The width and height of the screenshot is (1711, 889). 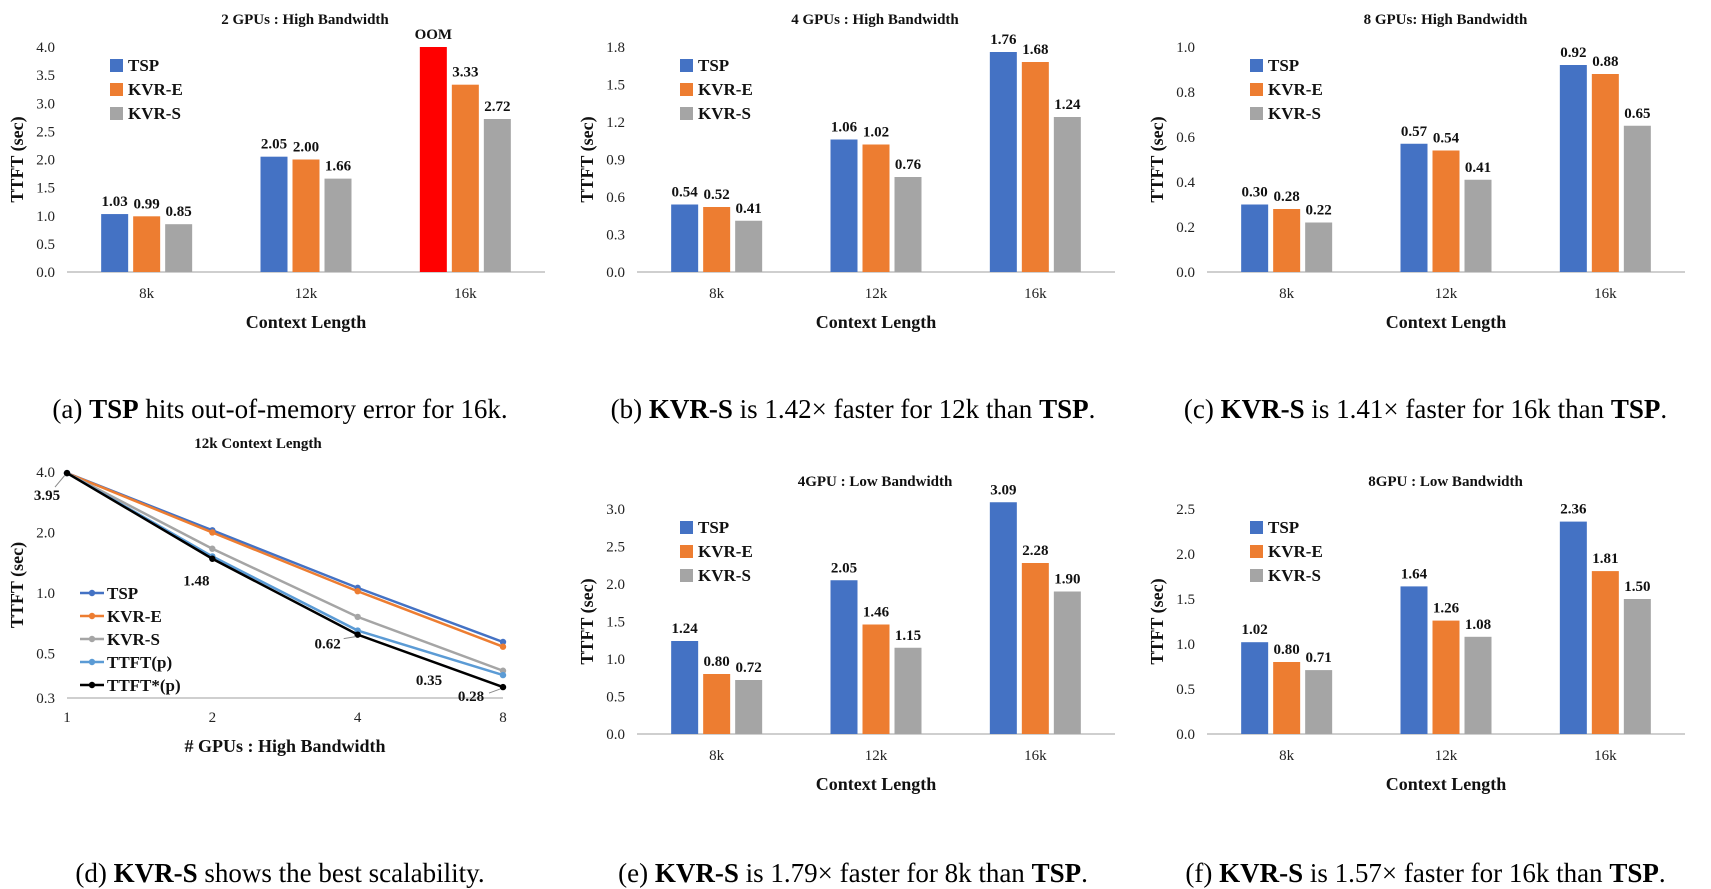 I want to click on caption-f-end: ., so click(x=1662, y=873).